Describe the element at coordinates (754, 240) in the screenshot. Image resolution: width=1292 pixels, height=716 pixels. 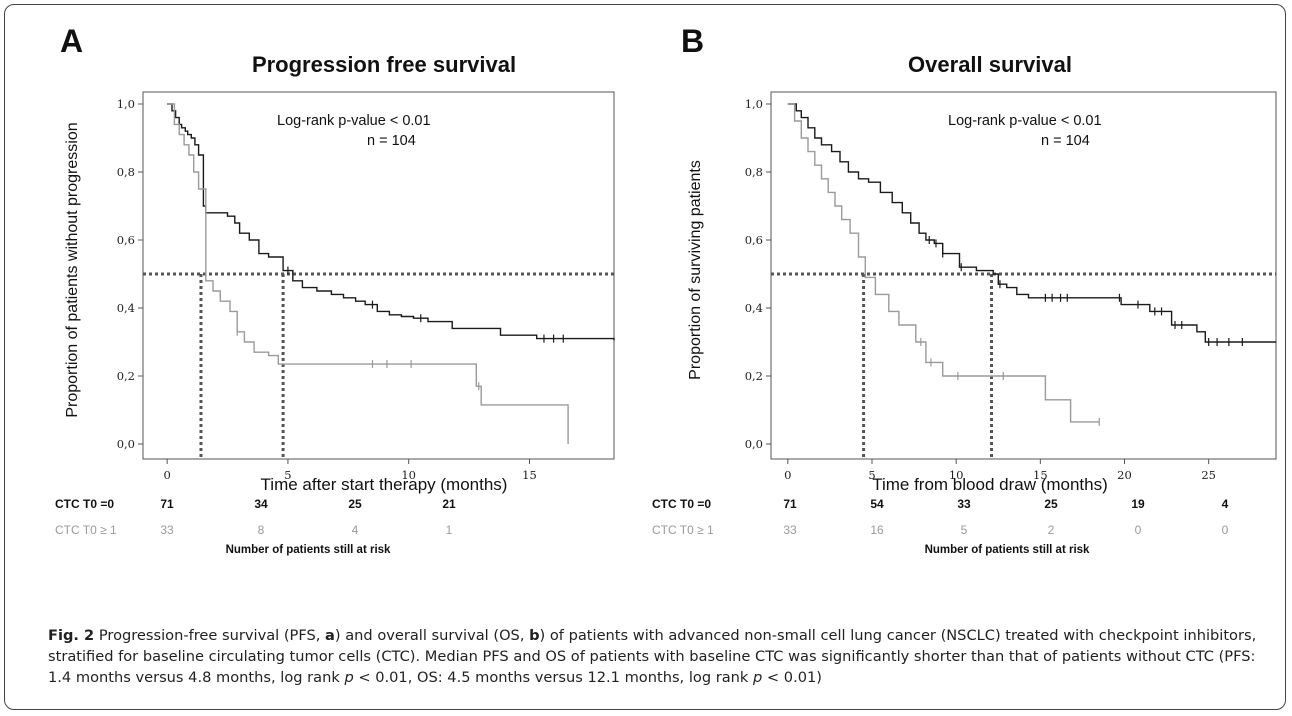
I see `panel-b-ytick-label: 0,6` at that location.